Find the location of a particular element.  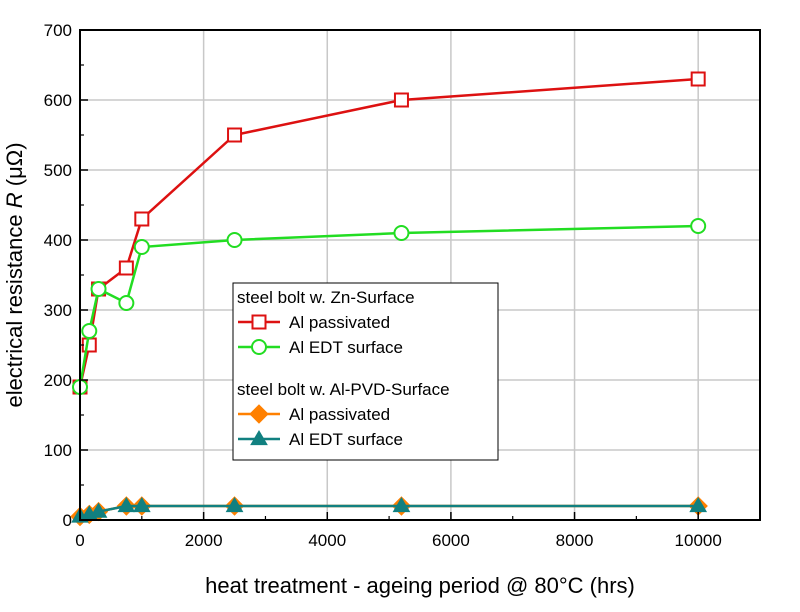

y-tick-label: 500 is located at coordinates (58, 170).